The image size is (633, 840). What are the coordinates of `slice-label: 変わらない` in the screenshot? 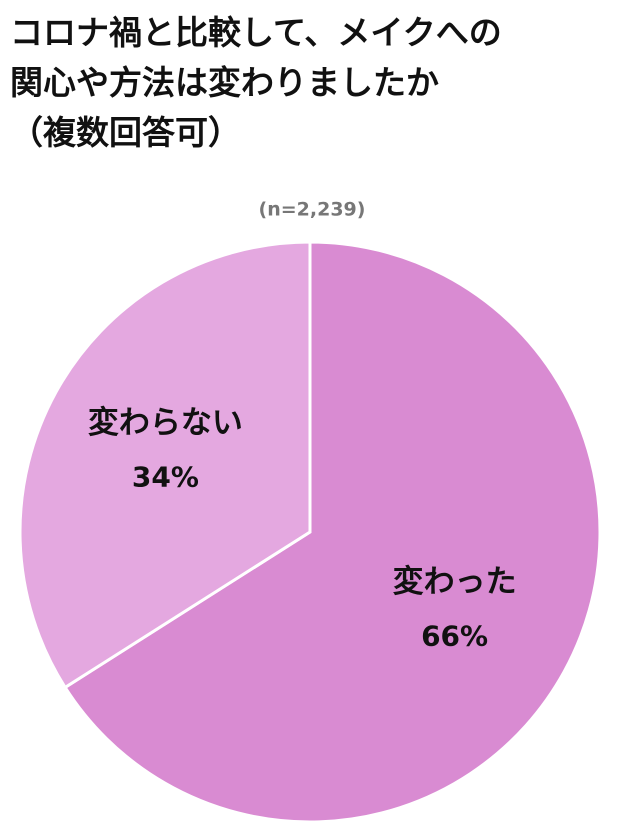 It's located at (165, 423).